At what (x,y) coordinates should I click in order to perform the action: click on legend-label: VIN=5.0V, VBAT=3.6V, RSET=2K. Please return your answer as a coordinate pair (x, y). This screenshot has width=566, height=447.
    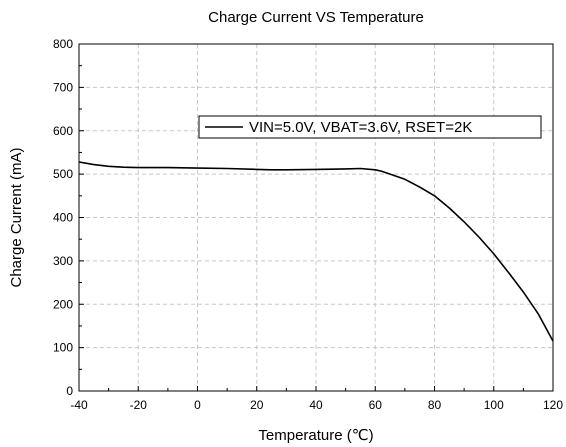
    Looking at the image, I should click on (360, 127).